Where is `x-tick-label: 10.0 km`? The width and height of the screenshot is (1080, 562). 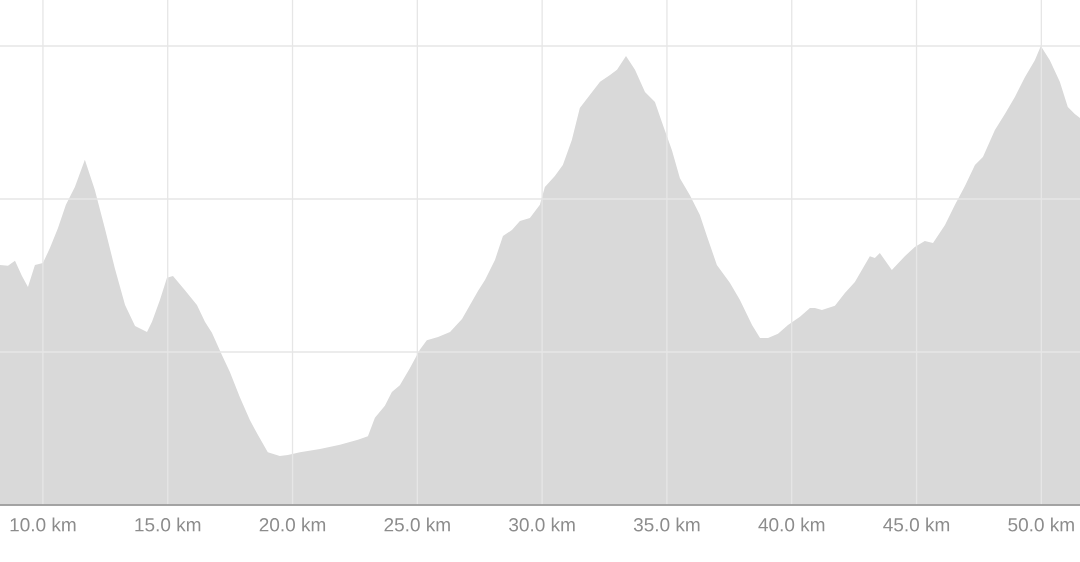 x-tick-label: 10.0 km is located at coordinates (43, 524).